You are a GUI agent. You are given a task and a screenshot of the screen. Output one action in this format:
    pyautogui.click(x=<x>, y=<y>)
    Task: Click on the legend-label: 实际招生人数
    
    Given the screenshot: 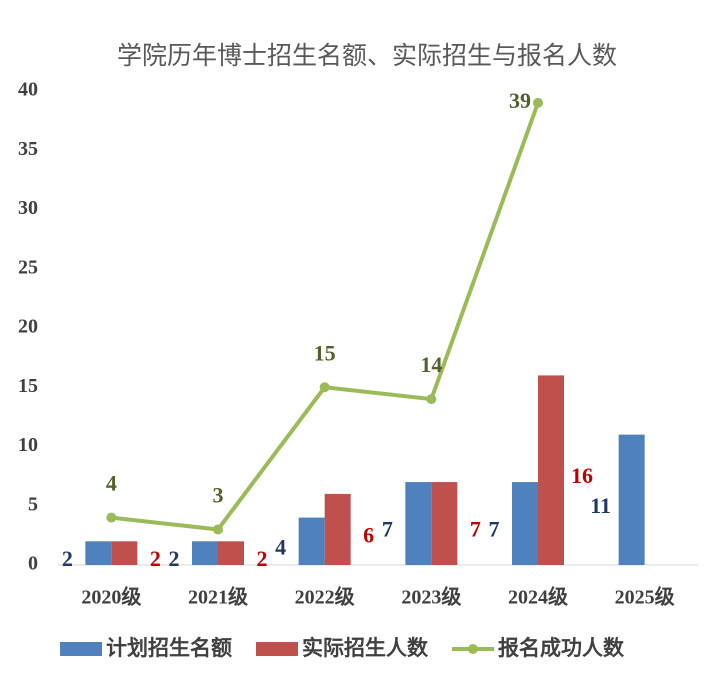 What is the action you would take?
    pyautogui.click(x=365, y=648)
    